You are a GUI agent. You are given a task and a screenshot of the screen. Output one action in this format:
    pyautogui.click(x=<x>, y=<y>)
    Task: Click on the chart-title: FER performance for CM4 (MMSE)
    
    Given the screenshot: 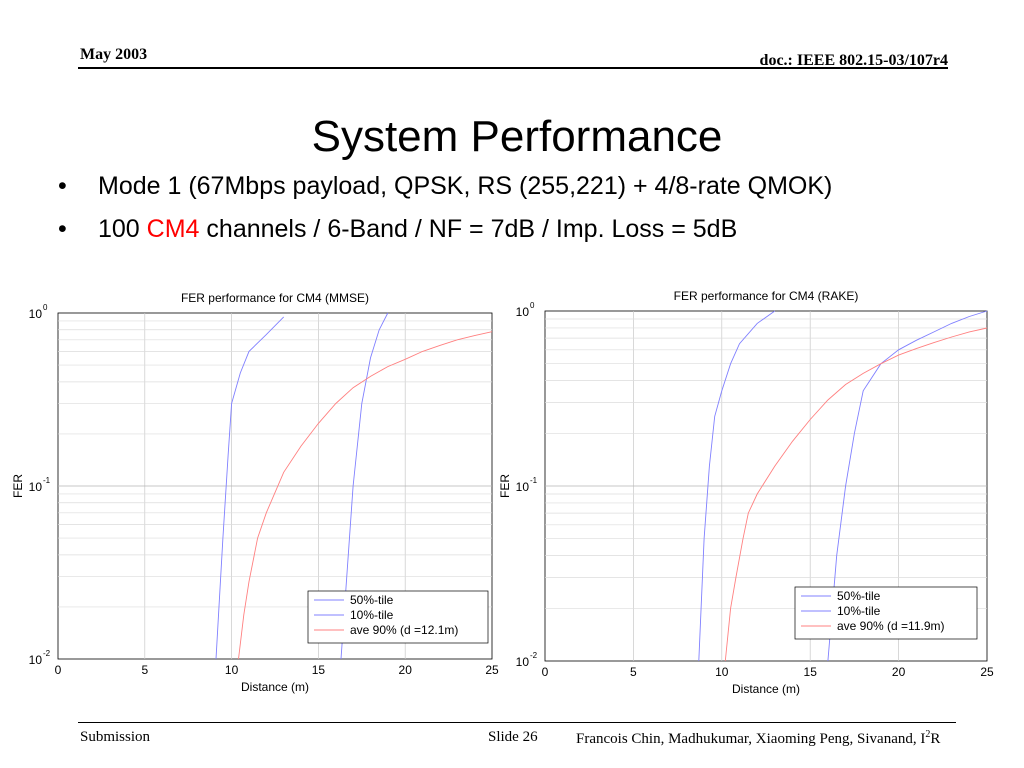 What is the action you would take?
    pyautogui.click(x=275, y=298)
    